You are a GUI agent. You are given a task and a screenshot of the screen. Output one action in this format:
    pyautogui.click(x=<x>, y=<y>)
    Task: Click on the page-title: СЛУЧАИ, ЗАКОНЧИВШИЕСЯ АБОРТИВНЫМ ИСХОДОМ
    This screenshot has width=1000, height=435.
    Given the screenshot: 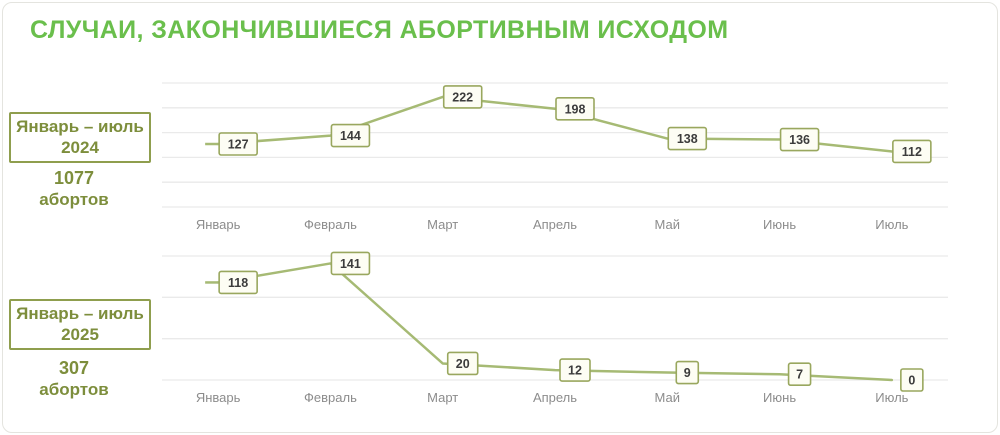 What is the action you would take?
    pyautogui.click(x=379, y=30)
    